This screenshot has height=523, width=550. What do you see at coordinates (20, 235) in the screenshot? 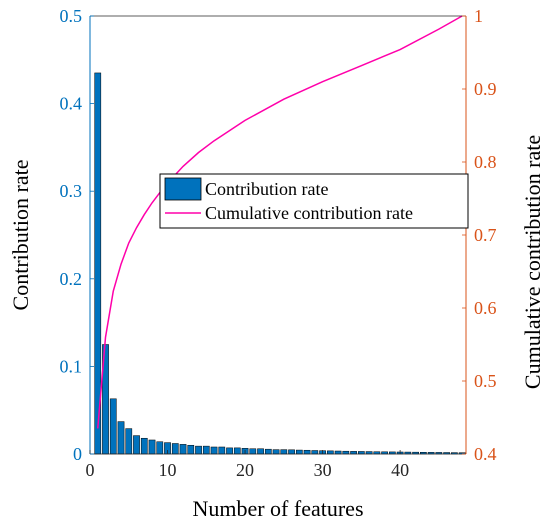
I see `left-y-axis-title: Contribution rate` at bounding box center [20, 235].